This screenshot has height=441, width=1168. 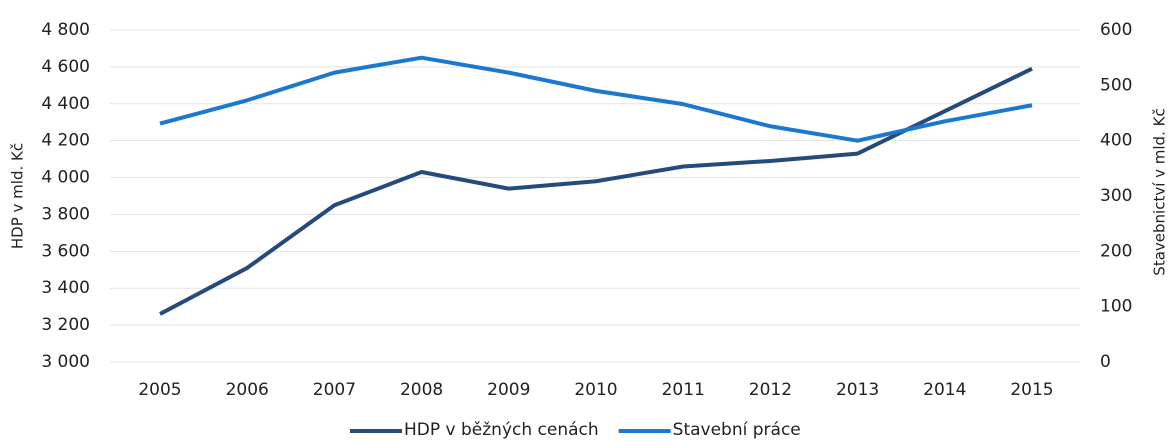 I want to click on x-tick-label: 2009, so click(x=508, y=390).